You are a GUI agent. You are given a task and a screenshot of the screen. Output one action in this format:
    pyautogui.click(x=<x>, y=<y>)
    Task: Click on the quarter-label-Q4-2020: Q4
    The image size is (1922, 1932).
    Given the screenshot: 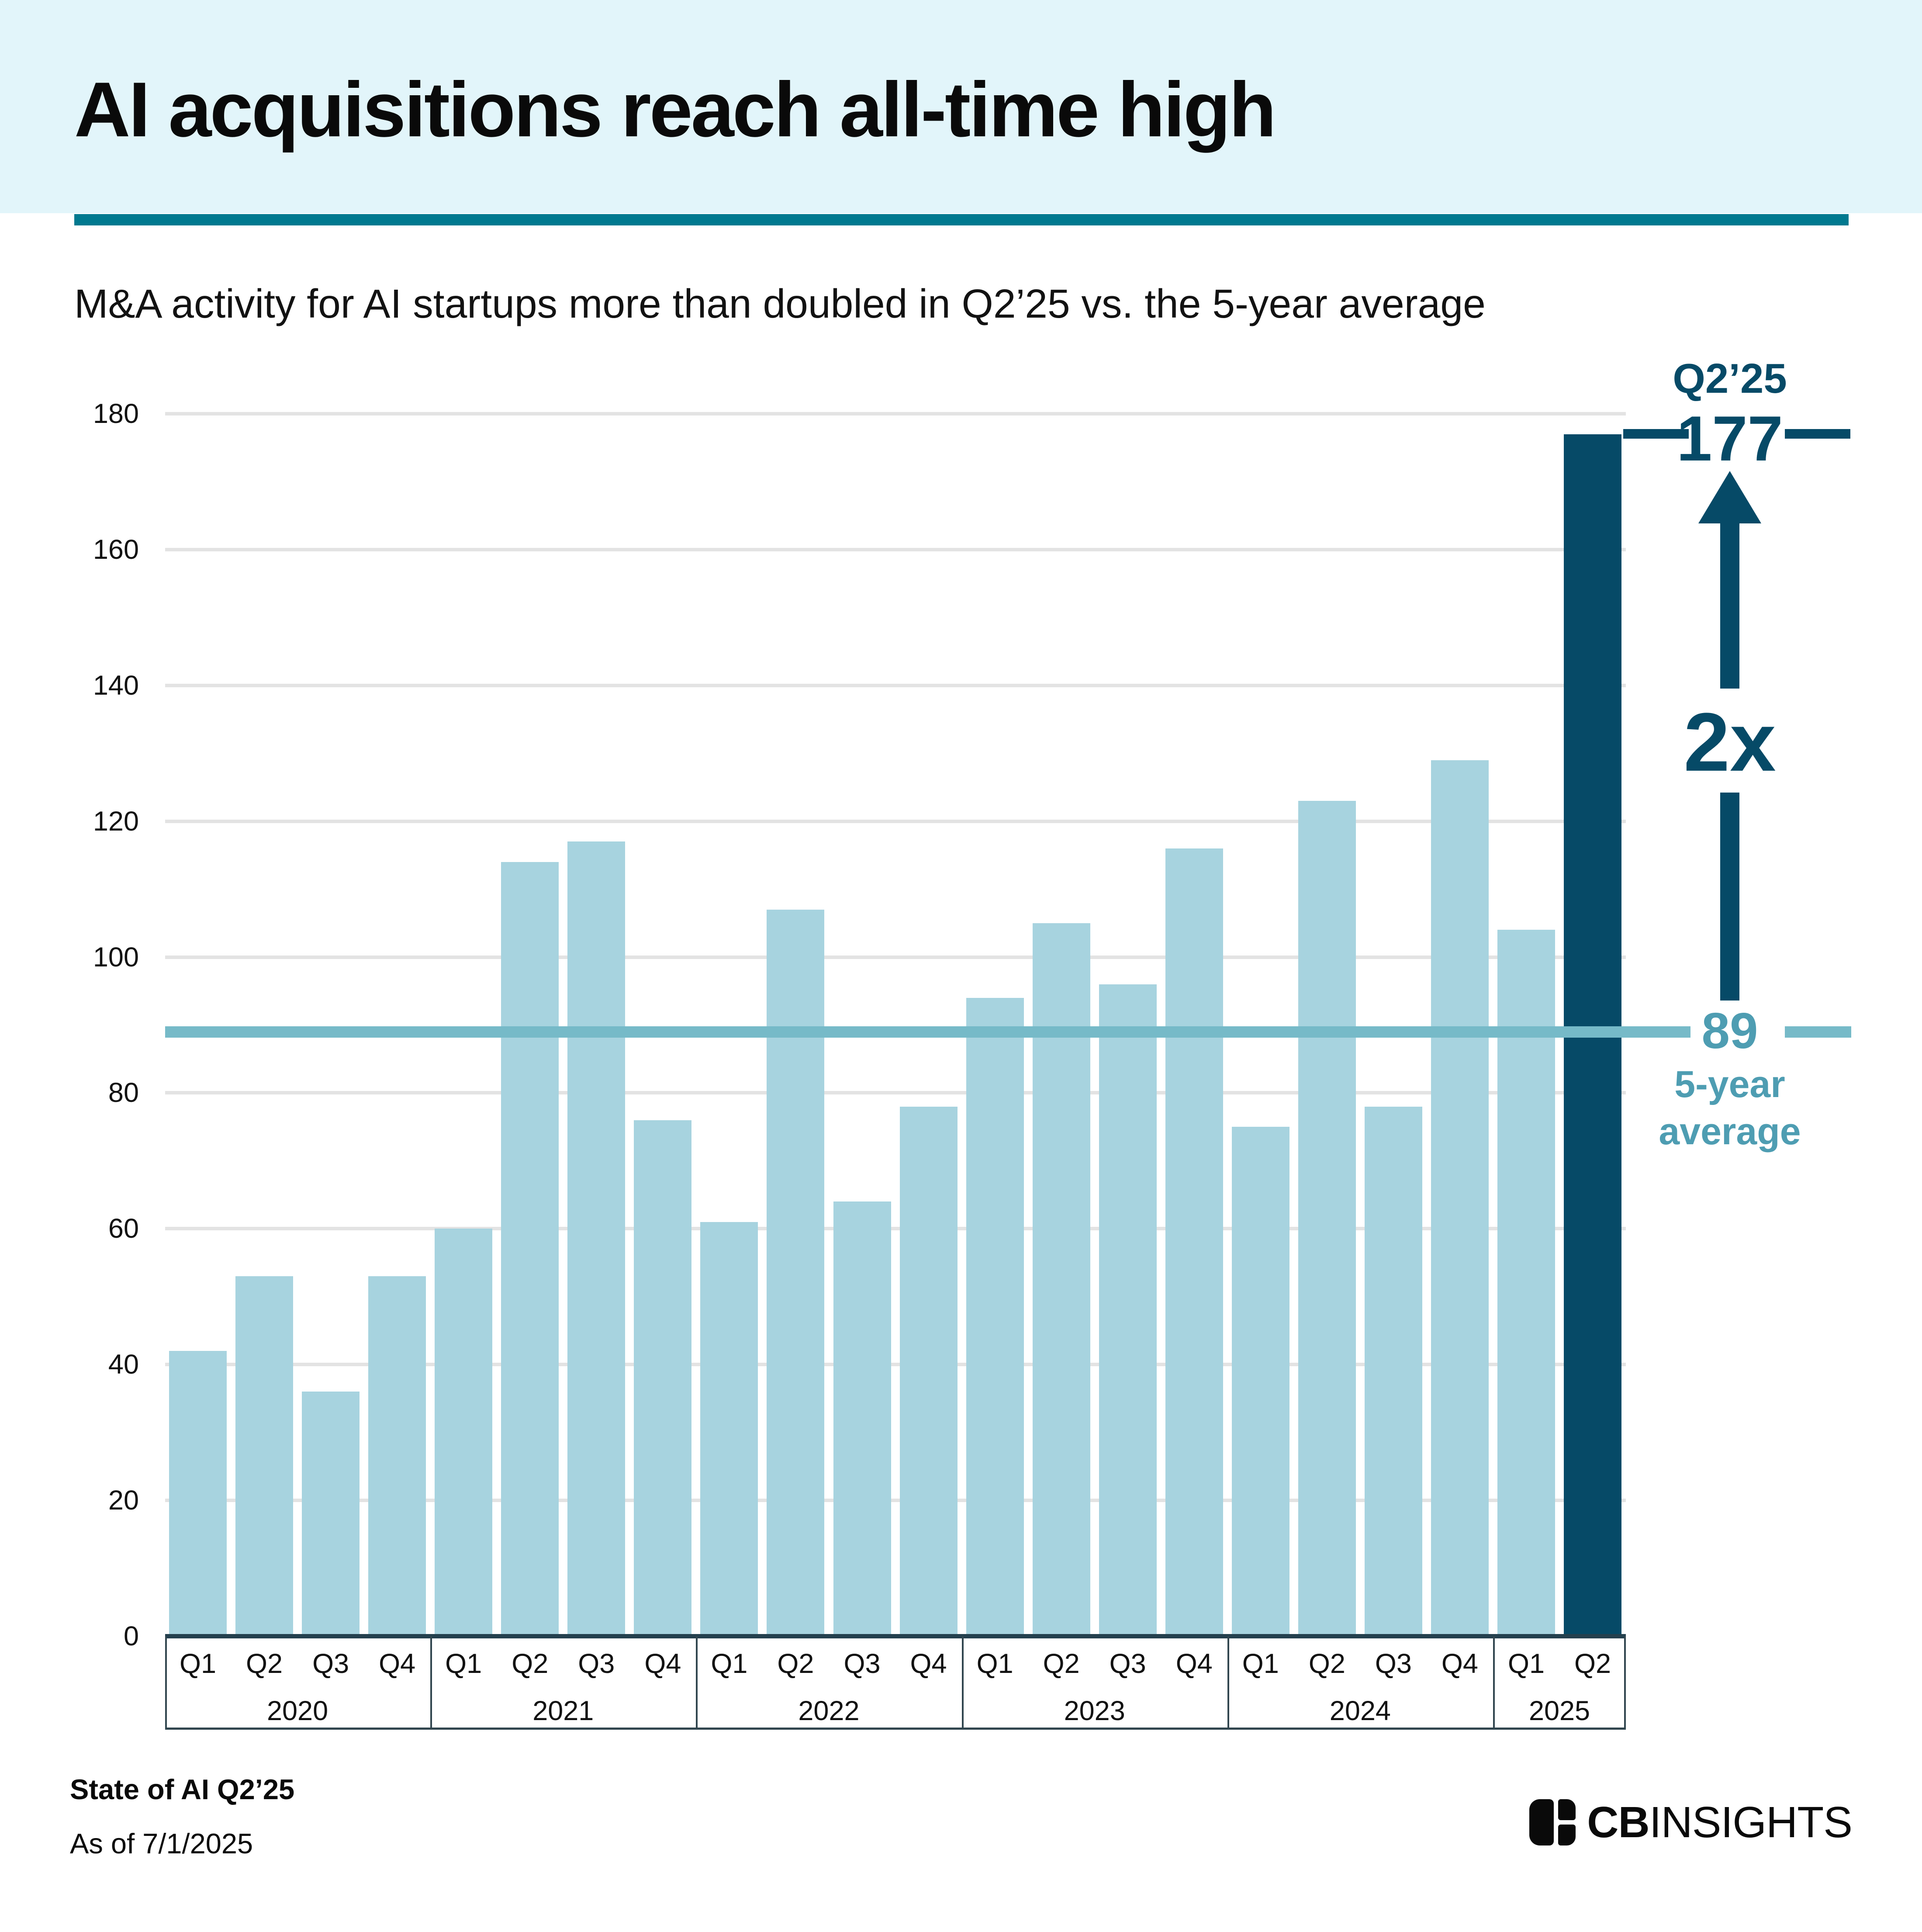 What is the action you would take?
    pyautogui.click(x=397, y=1663)
    